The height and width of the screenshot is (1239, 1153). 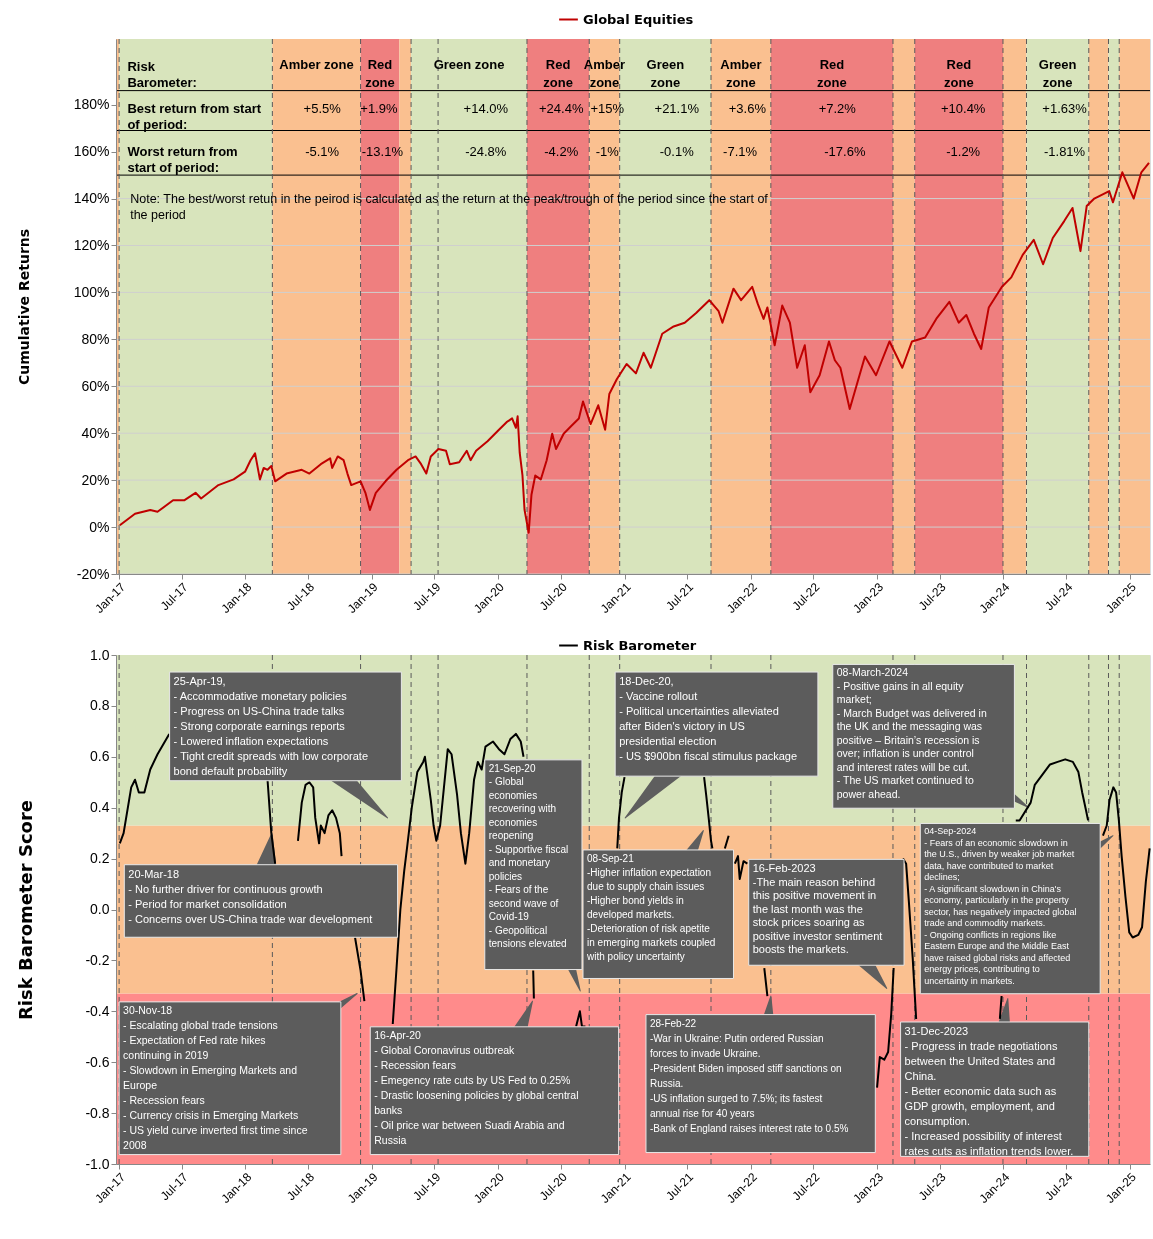 I want to click on y-tick-label: -20%, so click(x=93, y=573).